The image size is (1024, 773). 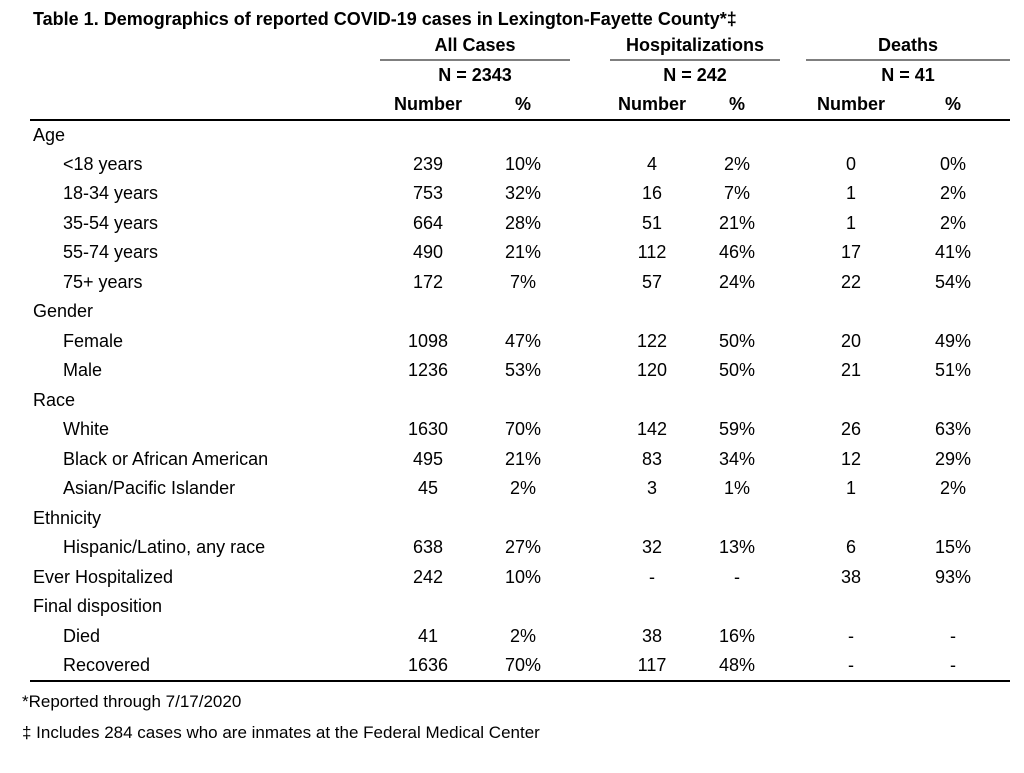 I want to click on group-header-deaths: Deaths, so click(x=908, y=47).